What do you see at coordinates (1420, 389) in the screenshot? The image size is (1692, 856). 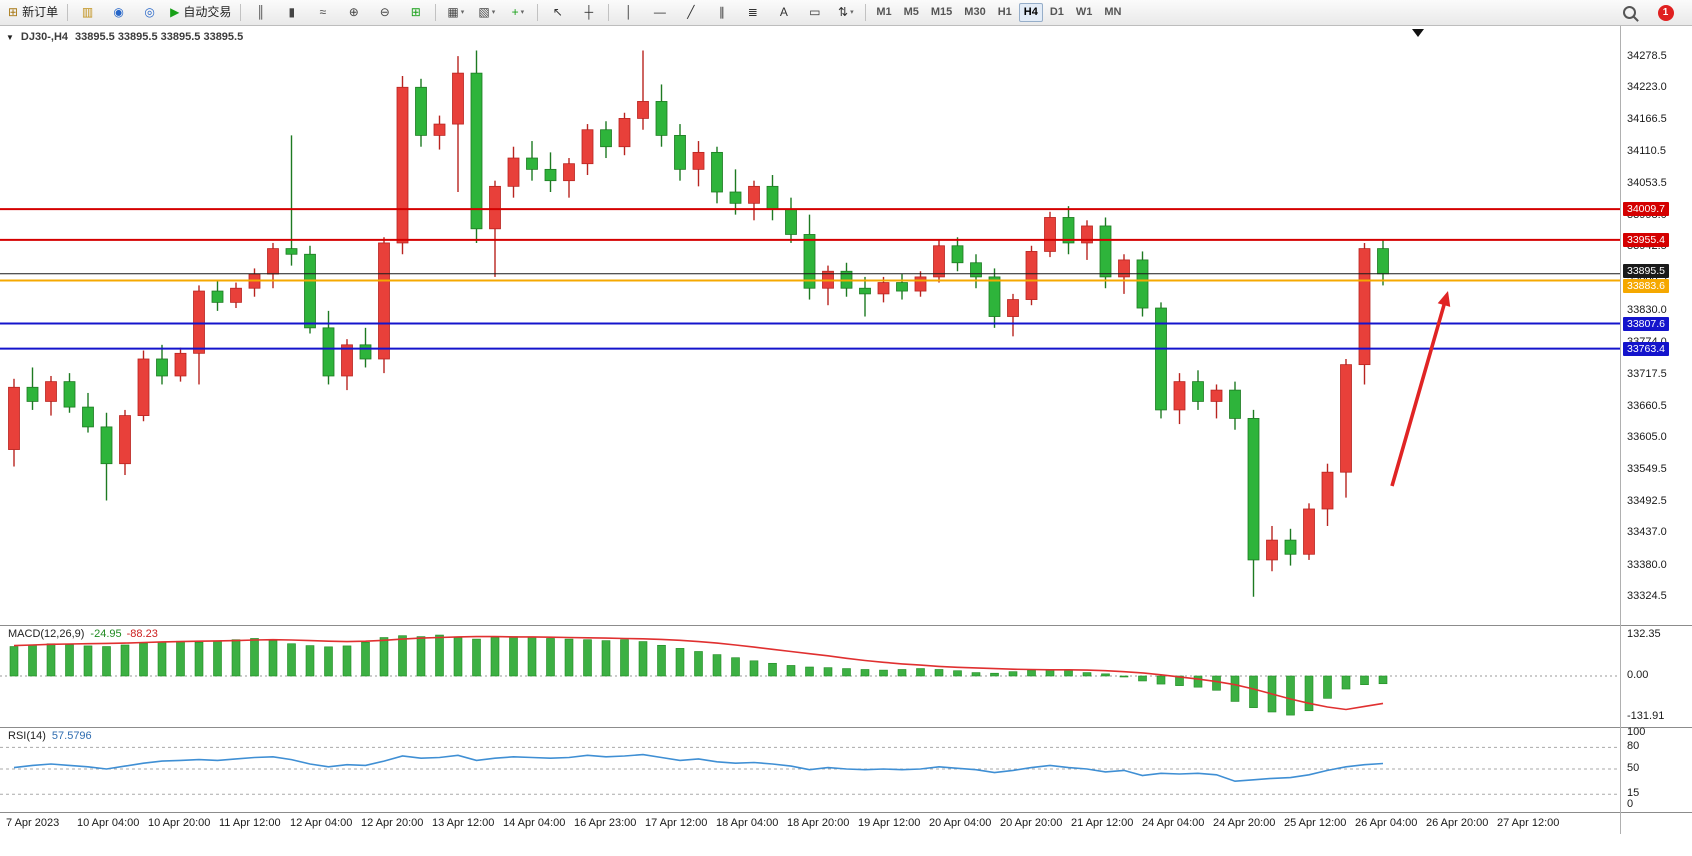 I see `trend-arrow` at bounding box center [1420, 389].